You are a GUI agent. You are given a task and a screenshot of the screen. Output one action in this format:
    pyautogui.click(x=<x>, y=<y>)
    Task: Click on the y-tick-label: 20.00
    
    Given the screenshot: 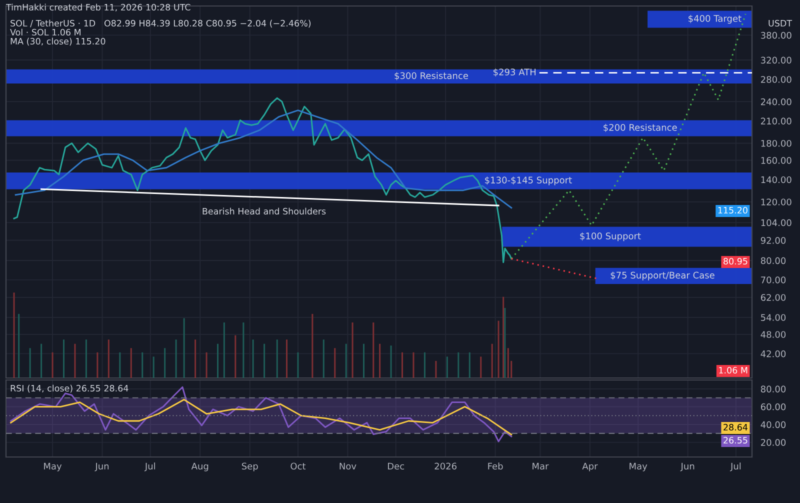 What is the action you would take?
    pyautogui.click(x=773, y=442)
    